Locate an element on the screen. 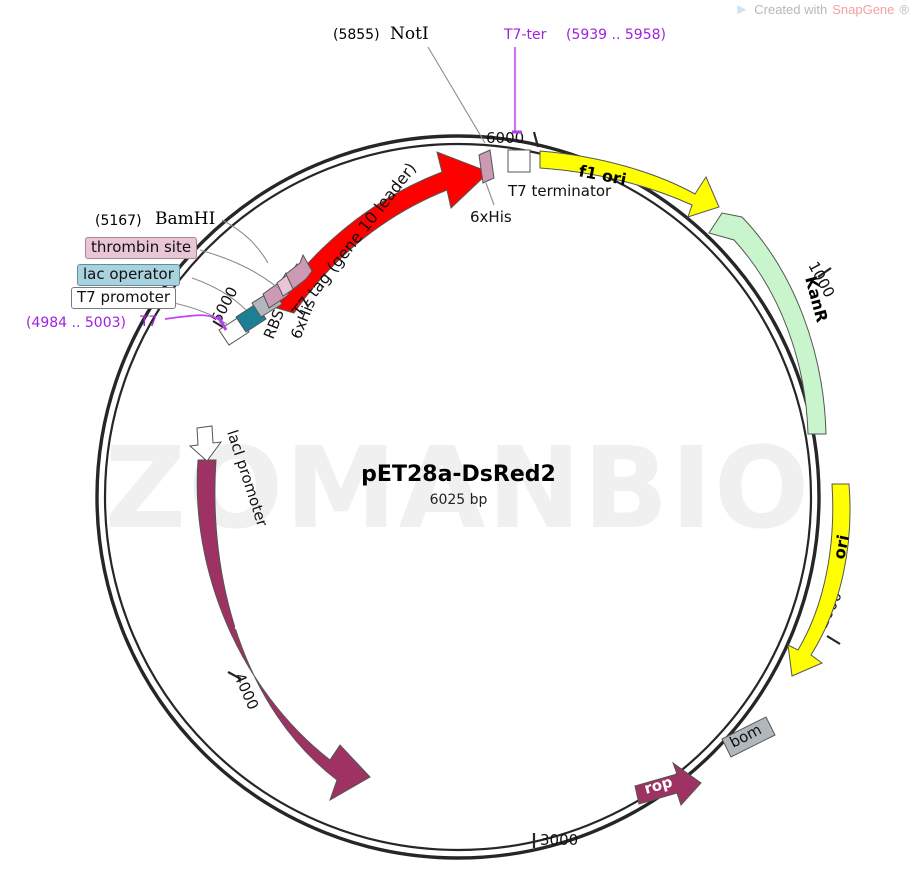 This screenshot has width=917, height=886. enzyme-bamhi-label: BamHI is located at coordinates (185, 219).